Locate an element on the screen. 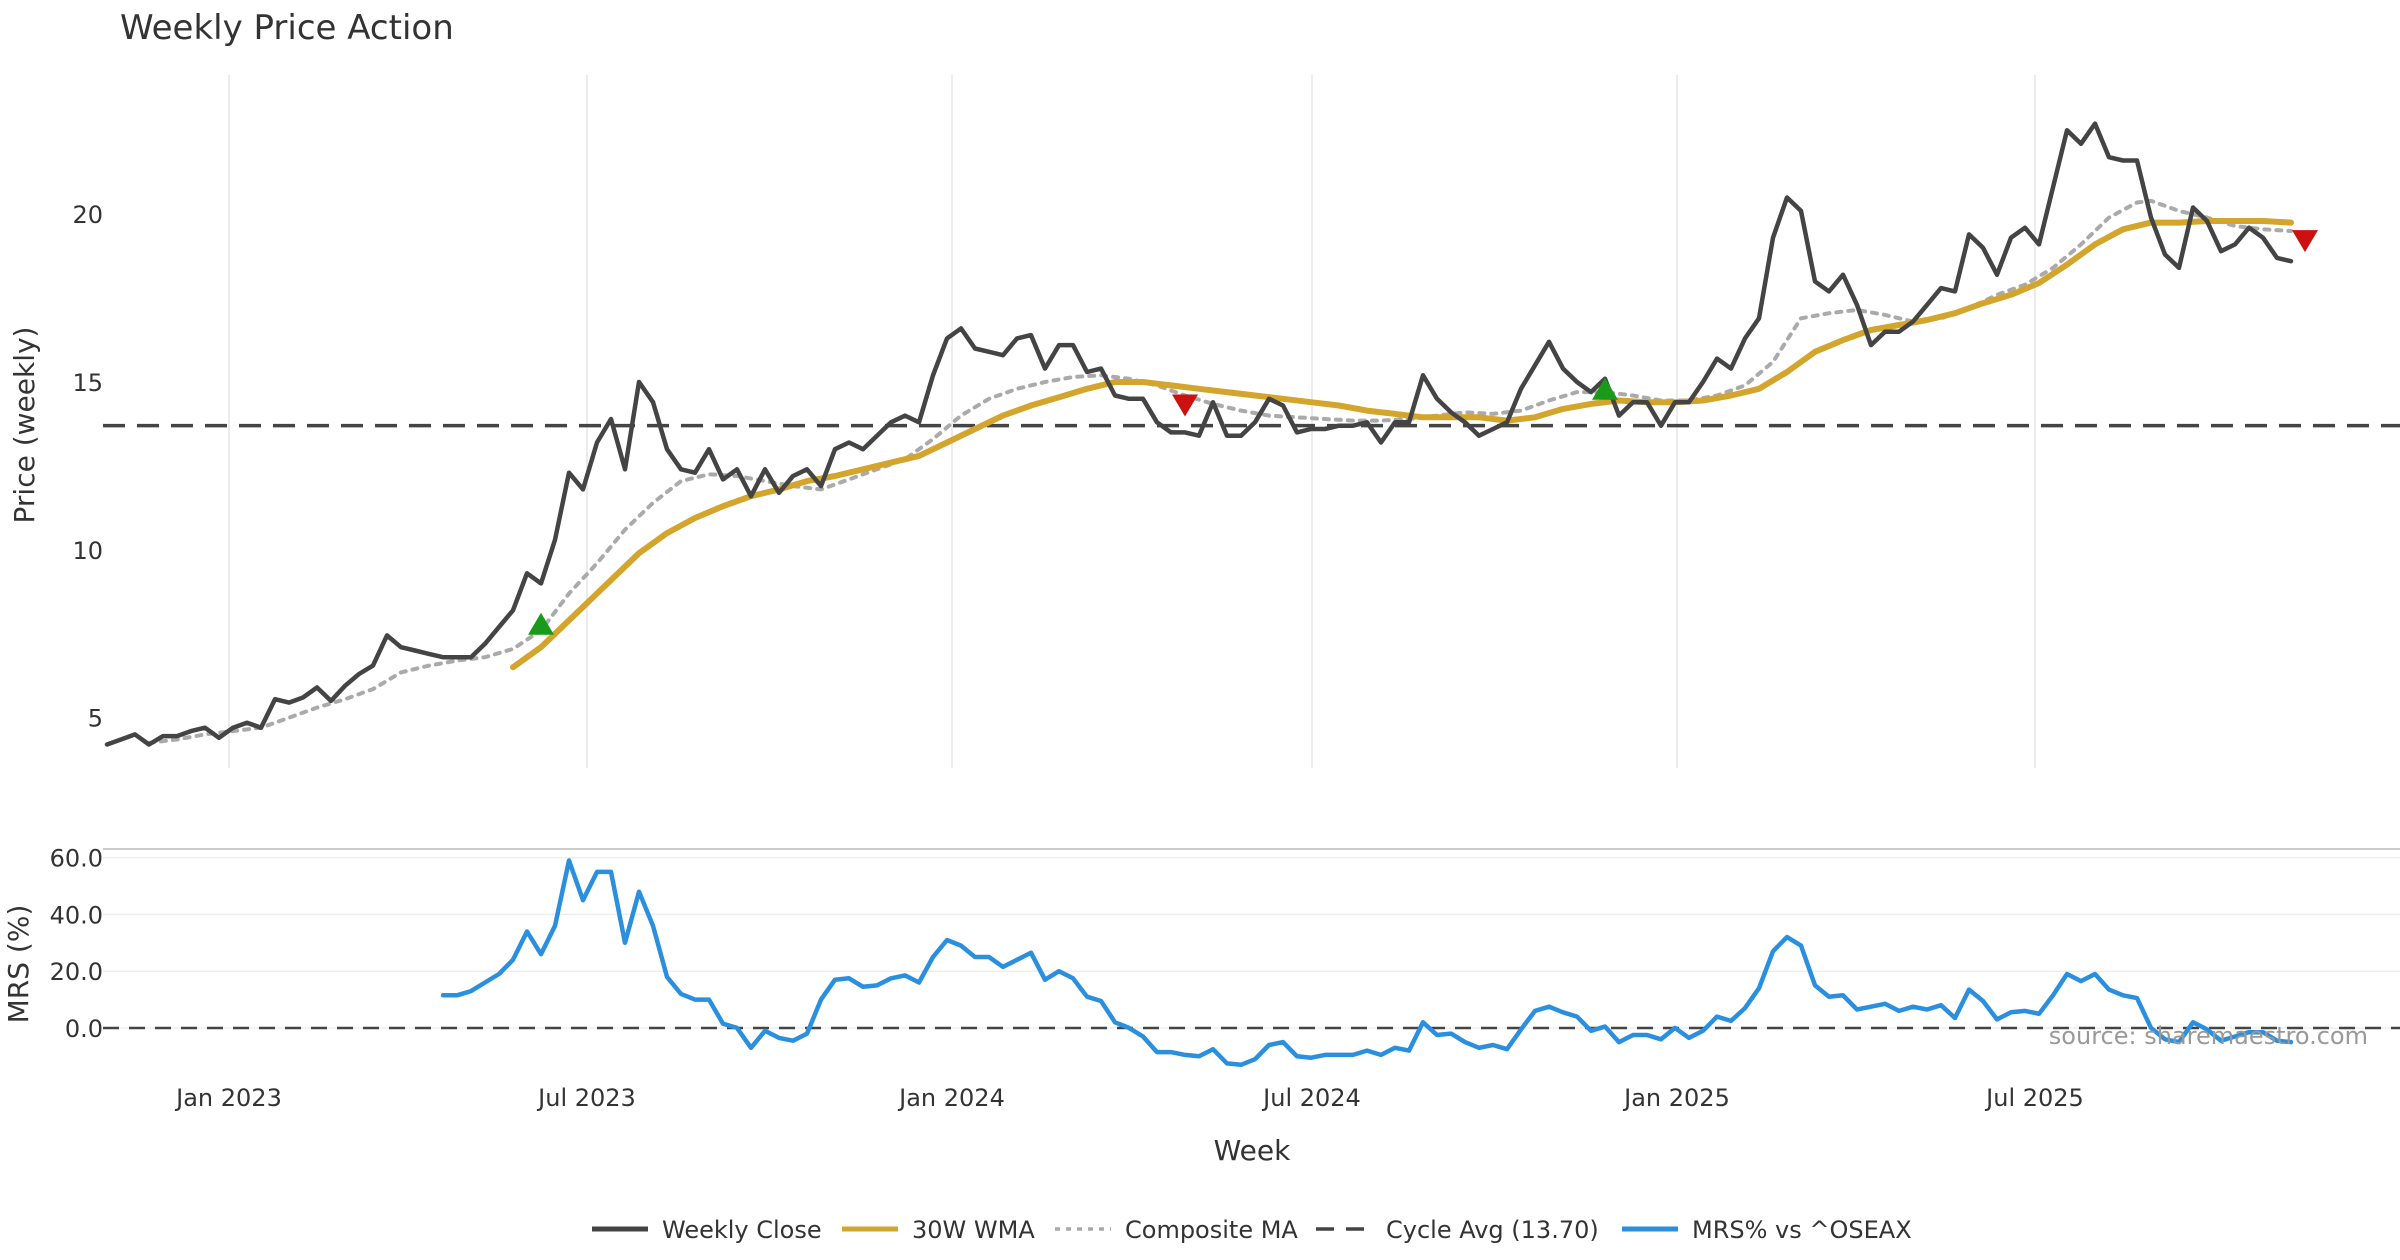  mrs-grid is located at coordinates (1251, 942).